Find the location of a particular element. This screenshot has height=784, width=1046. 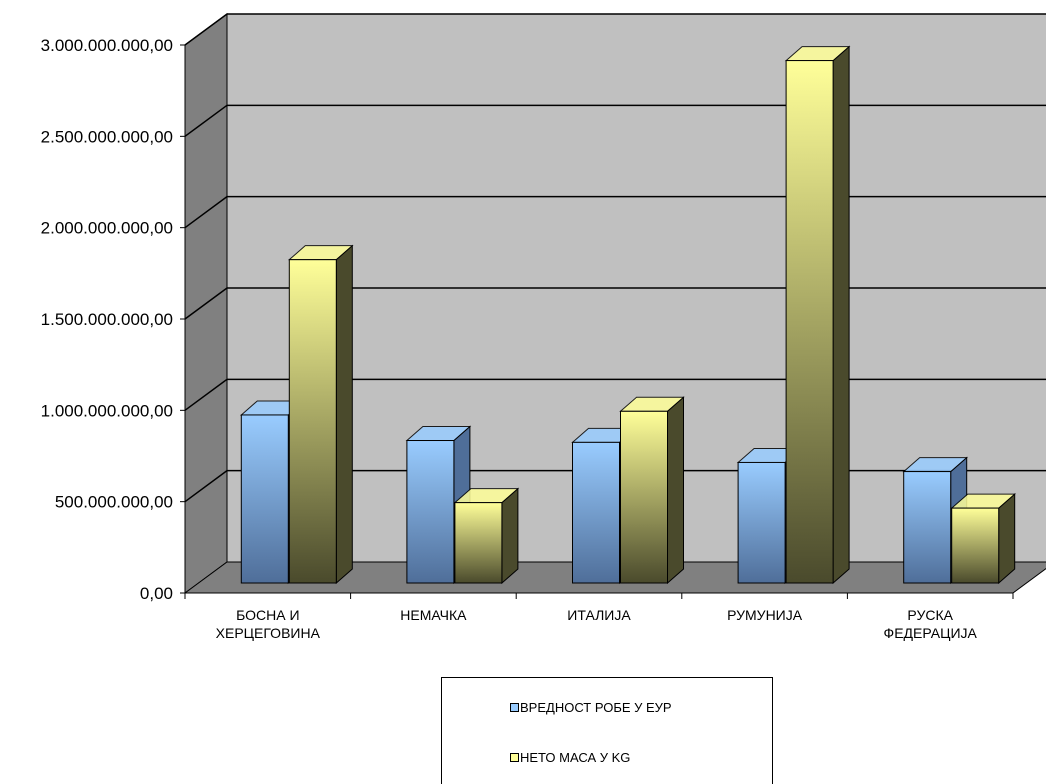

y-tick-label: 1.000.000.000,00 is located at coordinates (107, 410).